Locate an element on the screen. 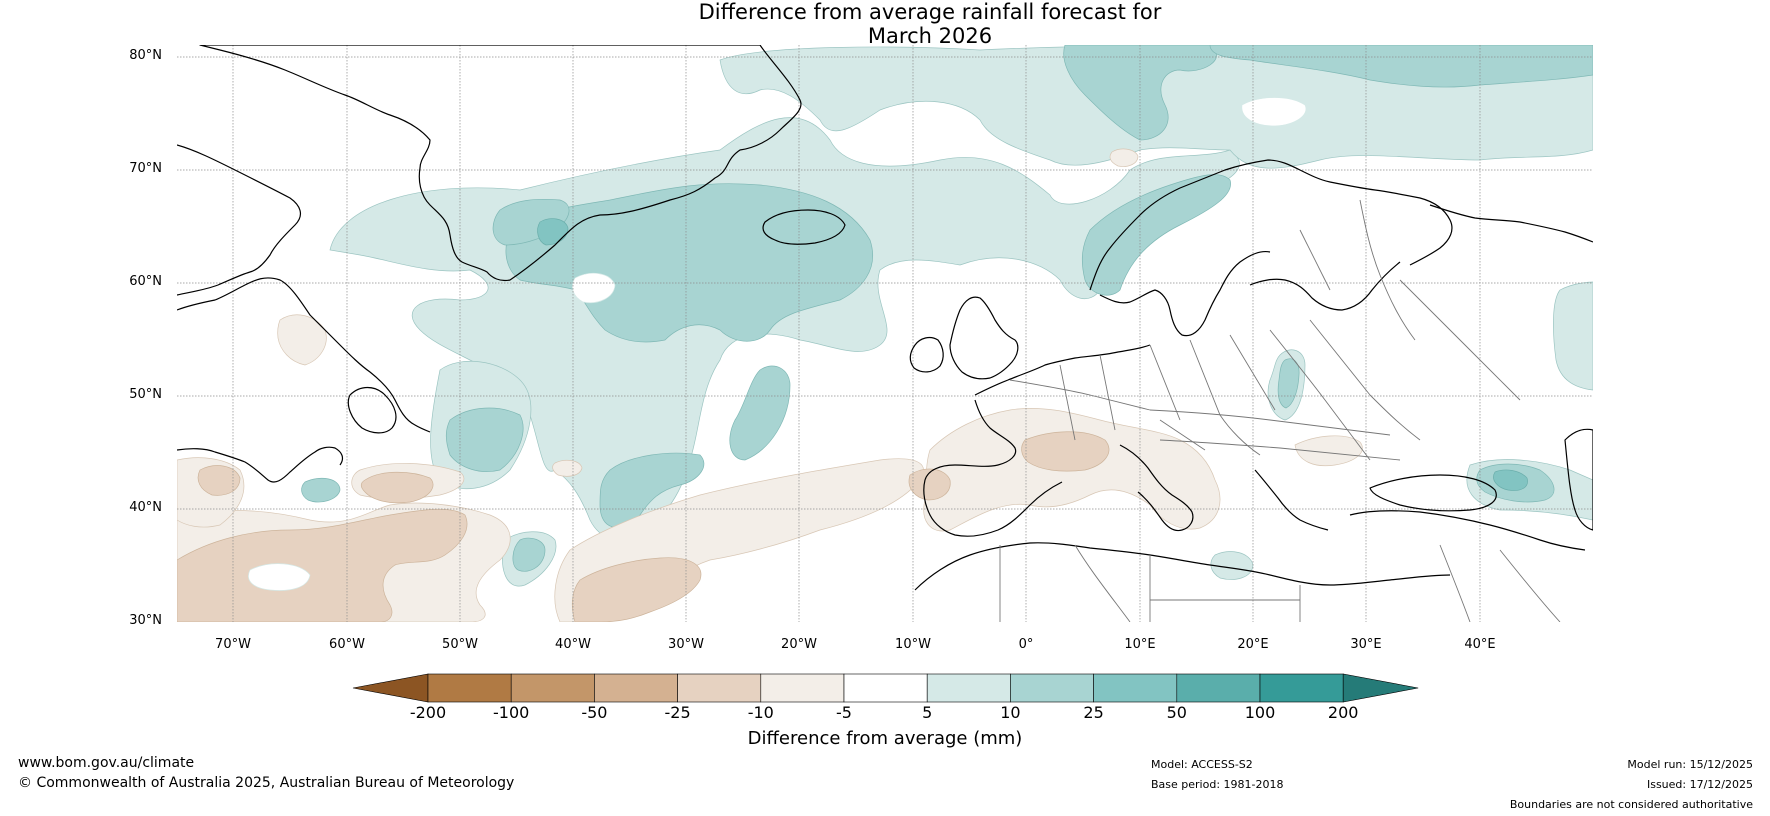 The height and width of the screenshot is (816, 1770). colorbar-tick-label: -25 is located at coordinates (677, 712).